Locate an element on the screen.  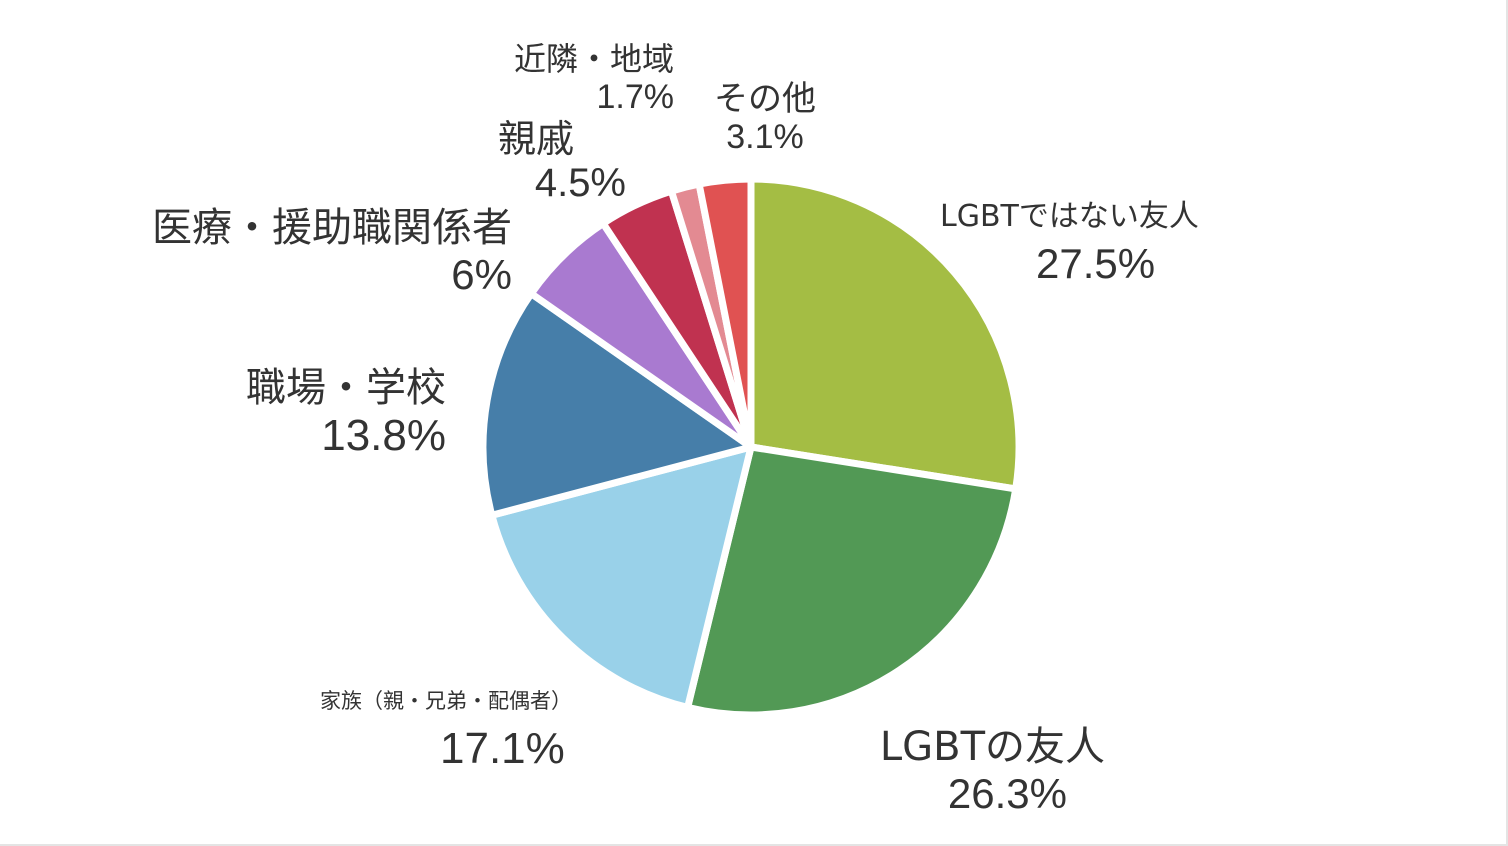
slice-value: 6% is located at coordinates (481, 274).